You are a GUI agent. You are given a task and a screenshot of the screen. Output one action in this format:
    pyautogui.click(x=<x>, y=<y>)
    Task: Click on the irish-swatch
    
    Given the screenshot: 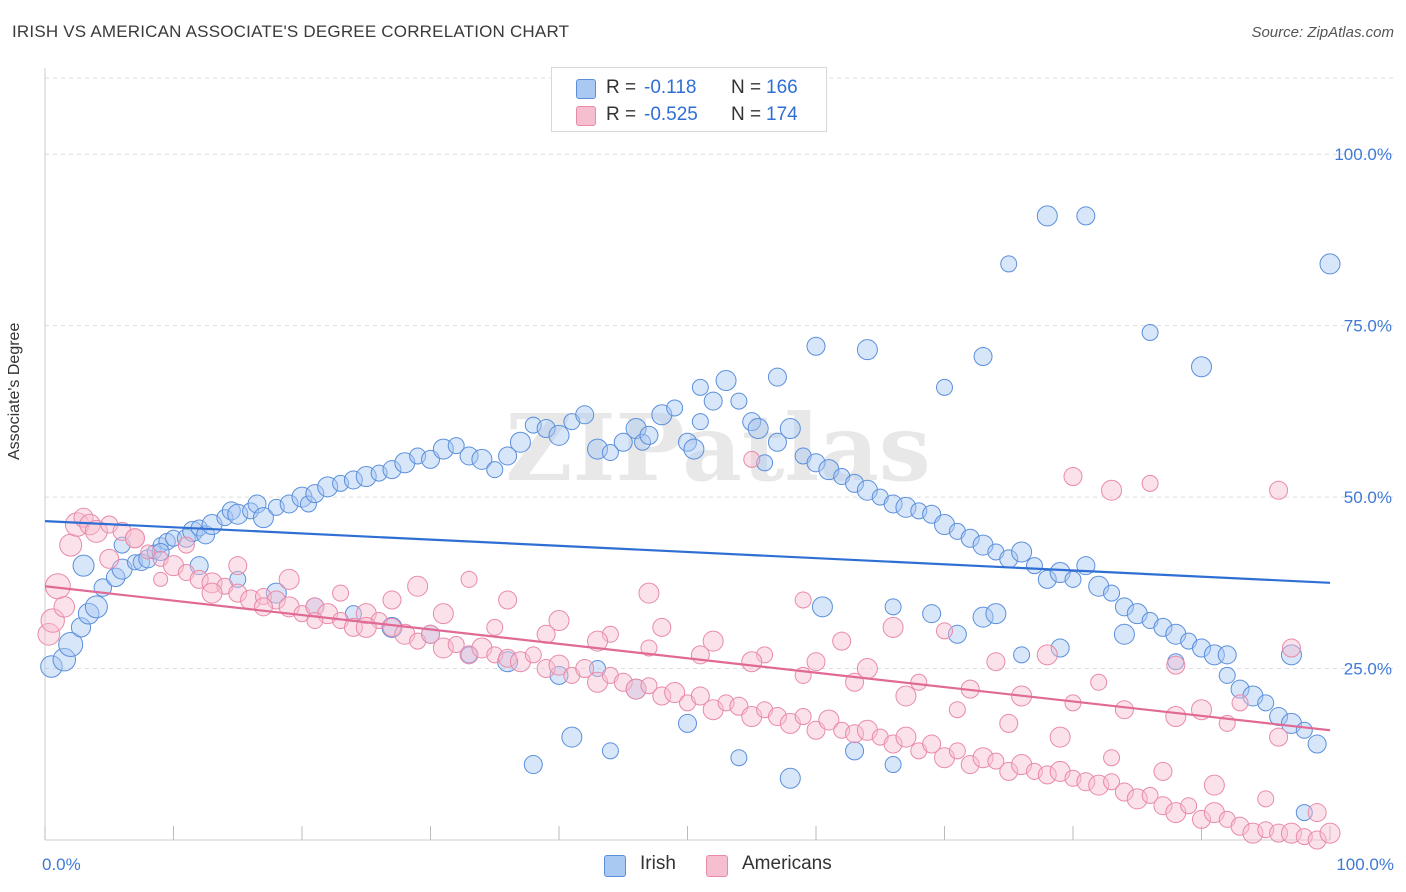 What is the action you would take?
    pyautogui.click(x=586, y=89)
    